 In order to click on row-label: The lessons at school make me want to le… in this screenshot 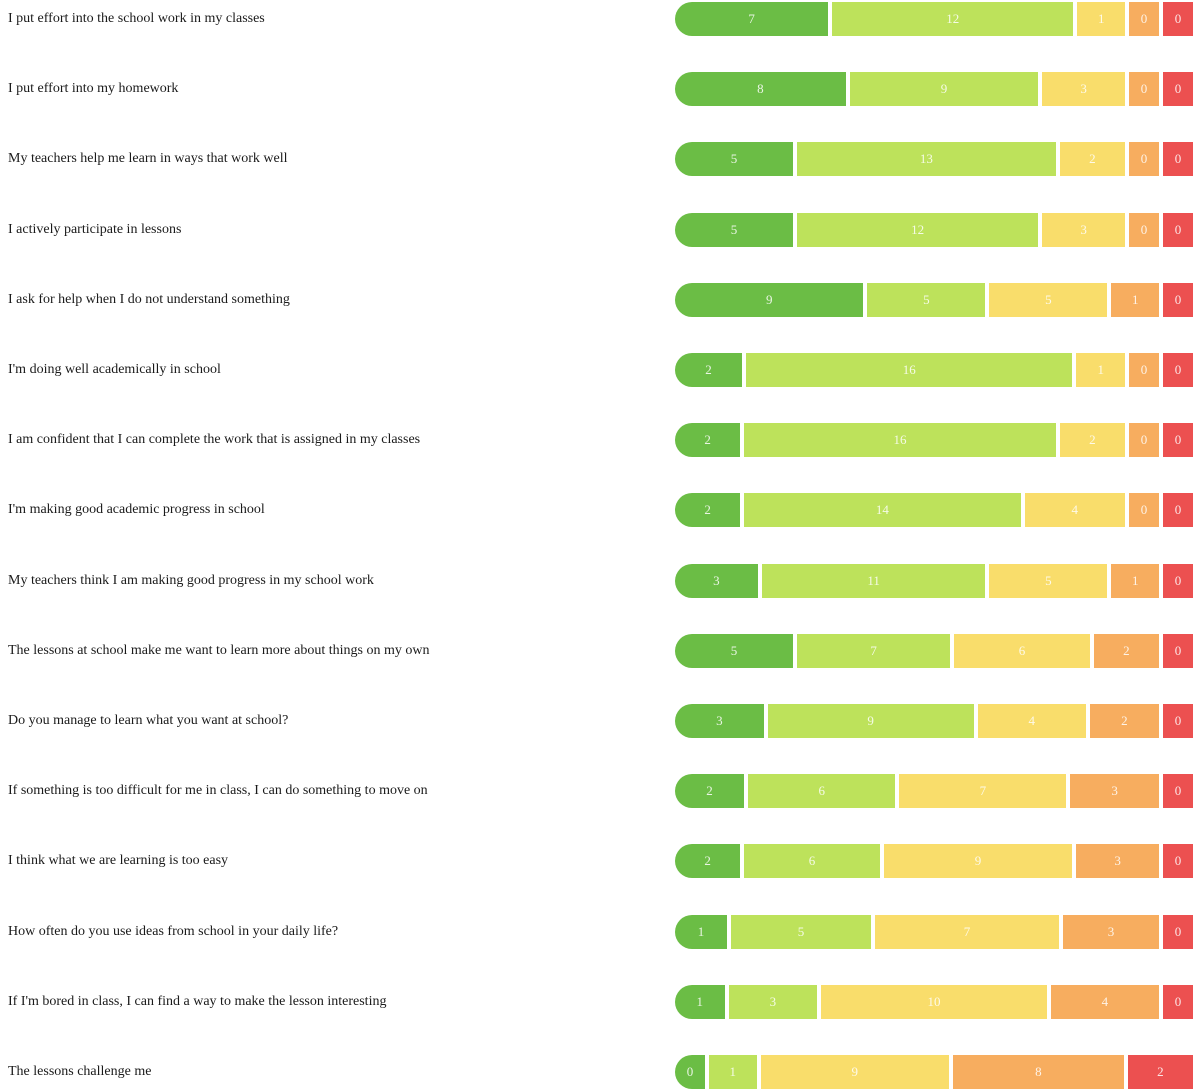, I will do `click(219, 650)`.